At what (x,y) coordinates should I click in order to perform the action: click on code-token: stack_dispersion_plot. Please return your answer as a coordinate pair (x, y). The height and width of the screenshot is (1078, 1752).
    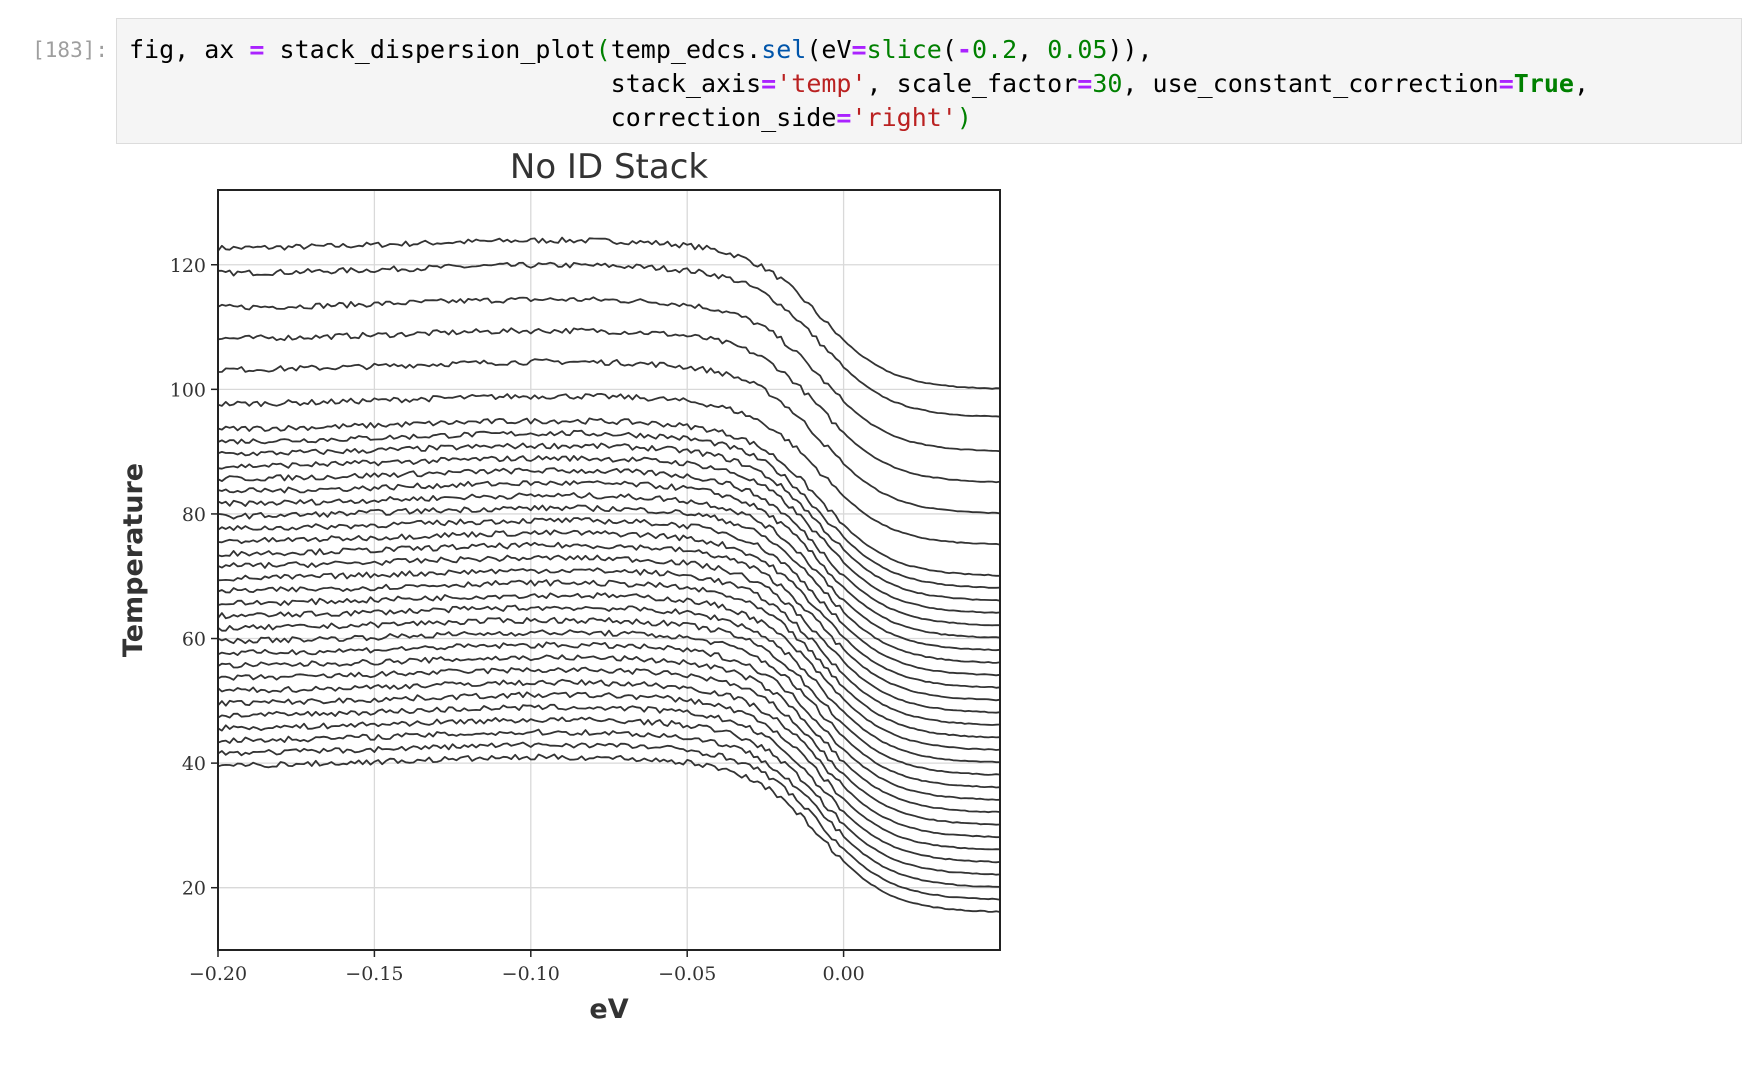
    Looking at the image, I should click on (430, 49).